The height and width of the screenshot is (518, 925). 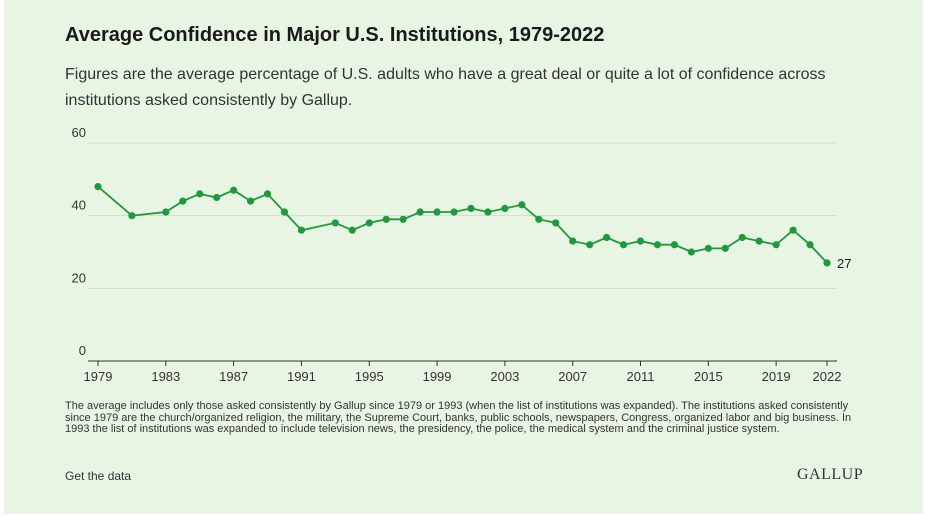 I want to click on x-tick-label-1987: 1987, so click(x=233, y=376).